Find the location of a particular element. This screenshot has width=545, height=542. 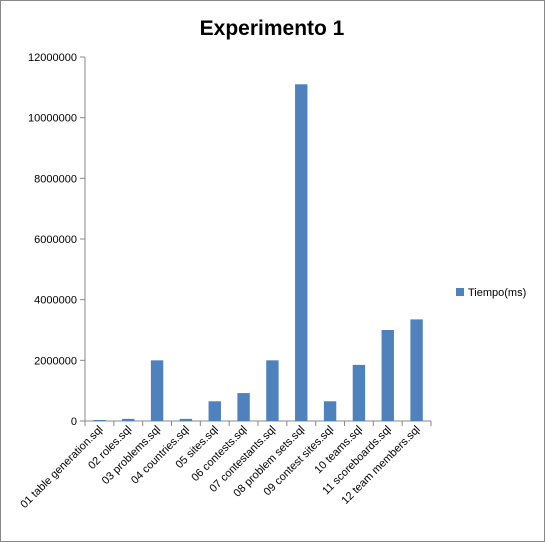

y-tick-label: 6000000 is located at coordinates (55, 240).